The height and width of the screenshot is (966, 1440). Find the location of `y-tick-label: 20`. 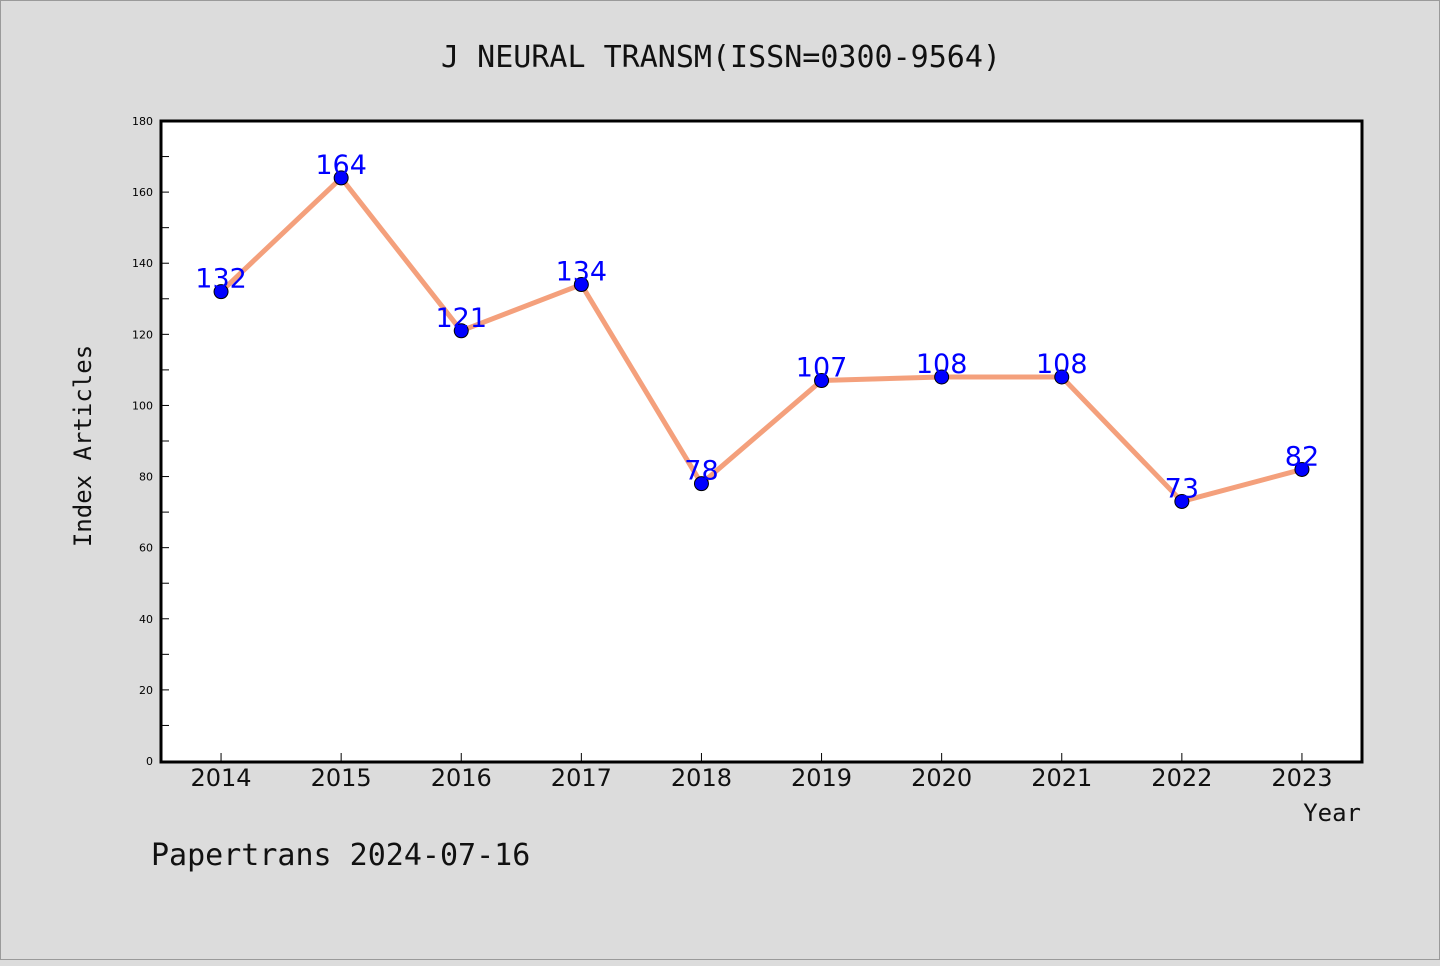

y-tick-label: 20 is located at coordinates (146, 690).